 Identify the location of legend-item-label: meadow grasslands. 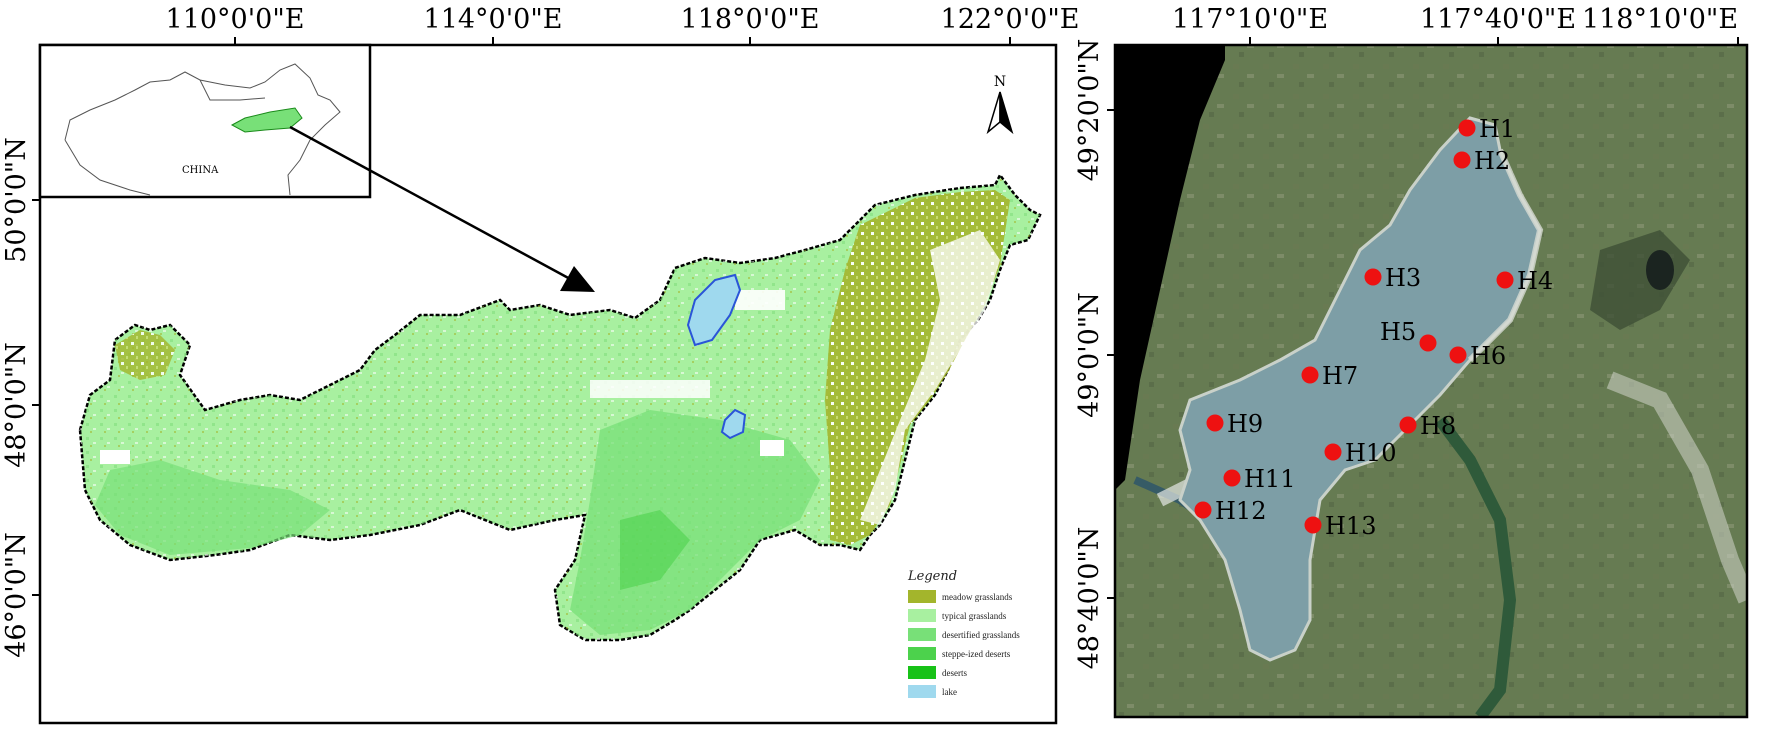
(977, 597).